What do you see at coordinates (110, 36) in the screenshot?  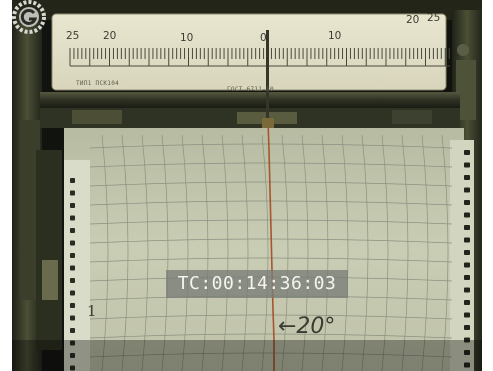 I see `scale-label-20-left: 20` at bounding box center [110, 36].